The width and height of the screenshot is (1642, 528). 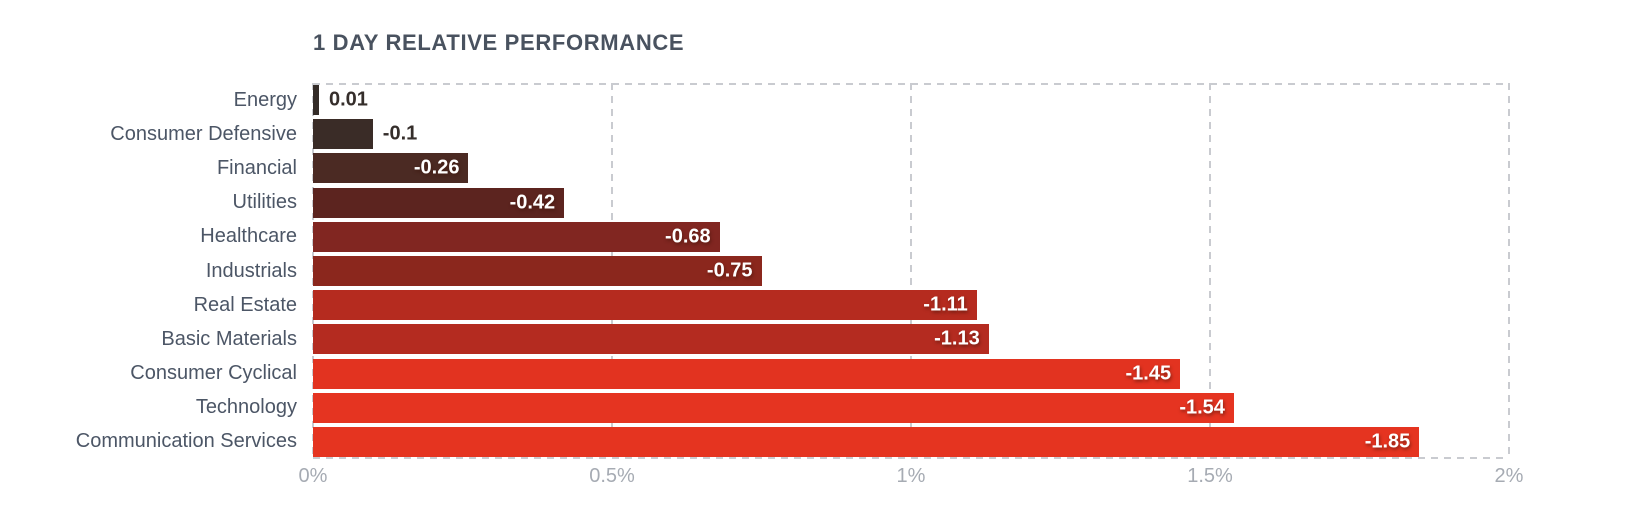 I want to click on performance-bar: 0.01, so click(x=340, y=100).